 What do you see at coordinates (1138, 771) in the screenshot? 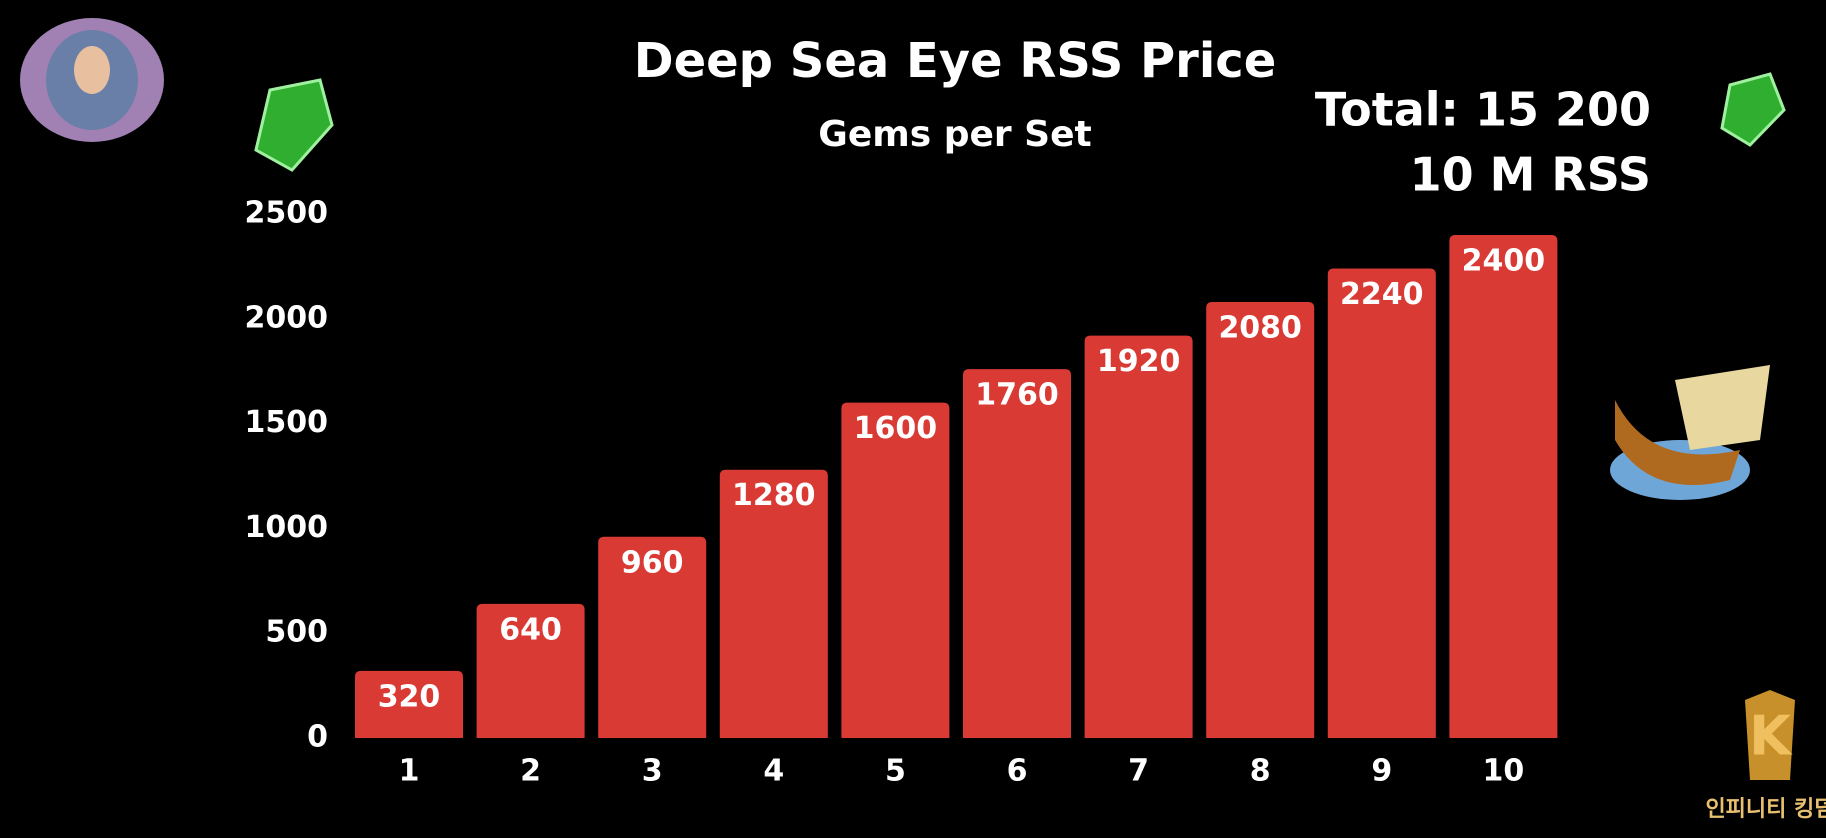
I see `x-tick-label: 7` at bounding box center [1138, 771].